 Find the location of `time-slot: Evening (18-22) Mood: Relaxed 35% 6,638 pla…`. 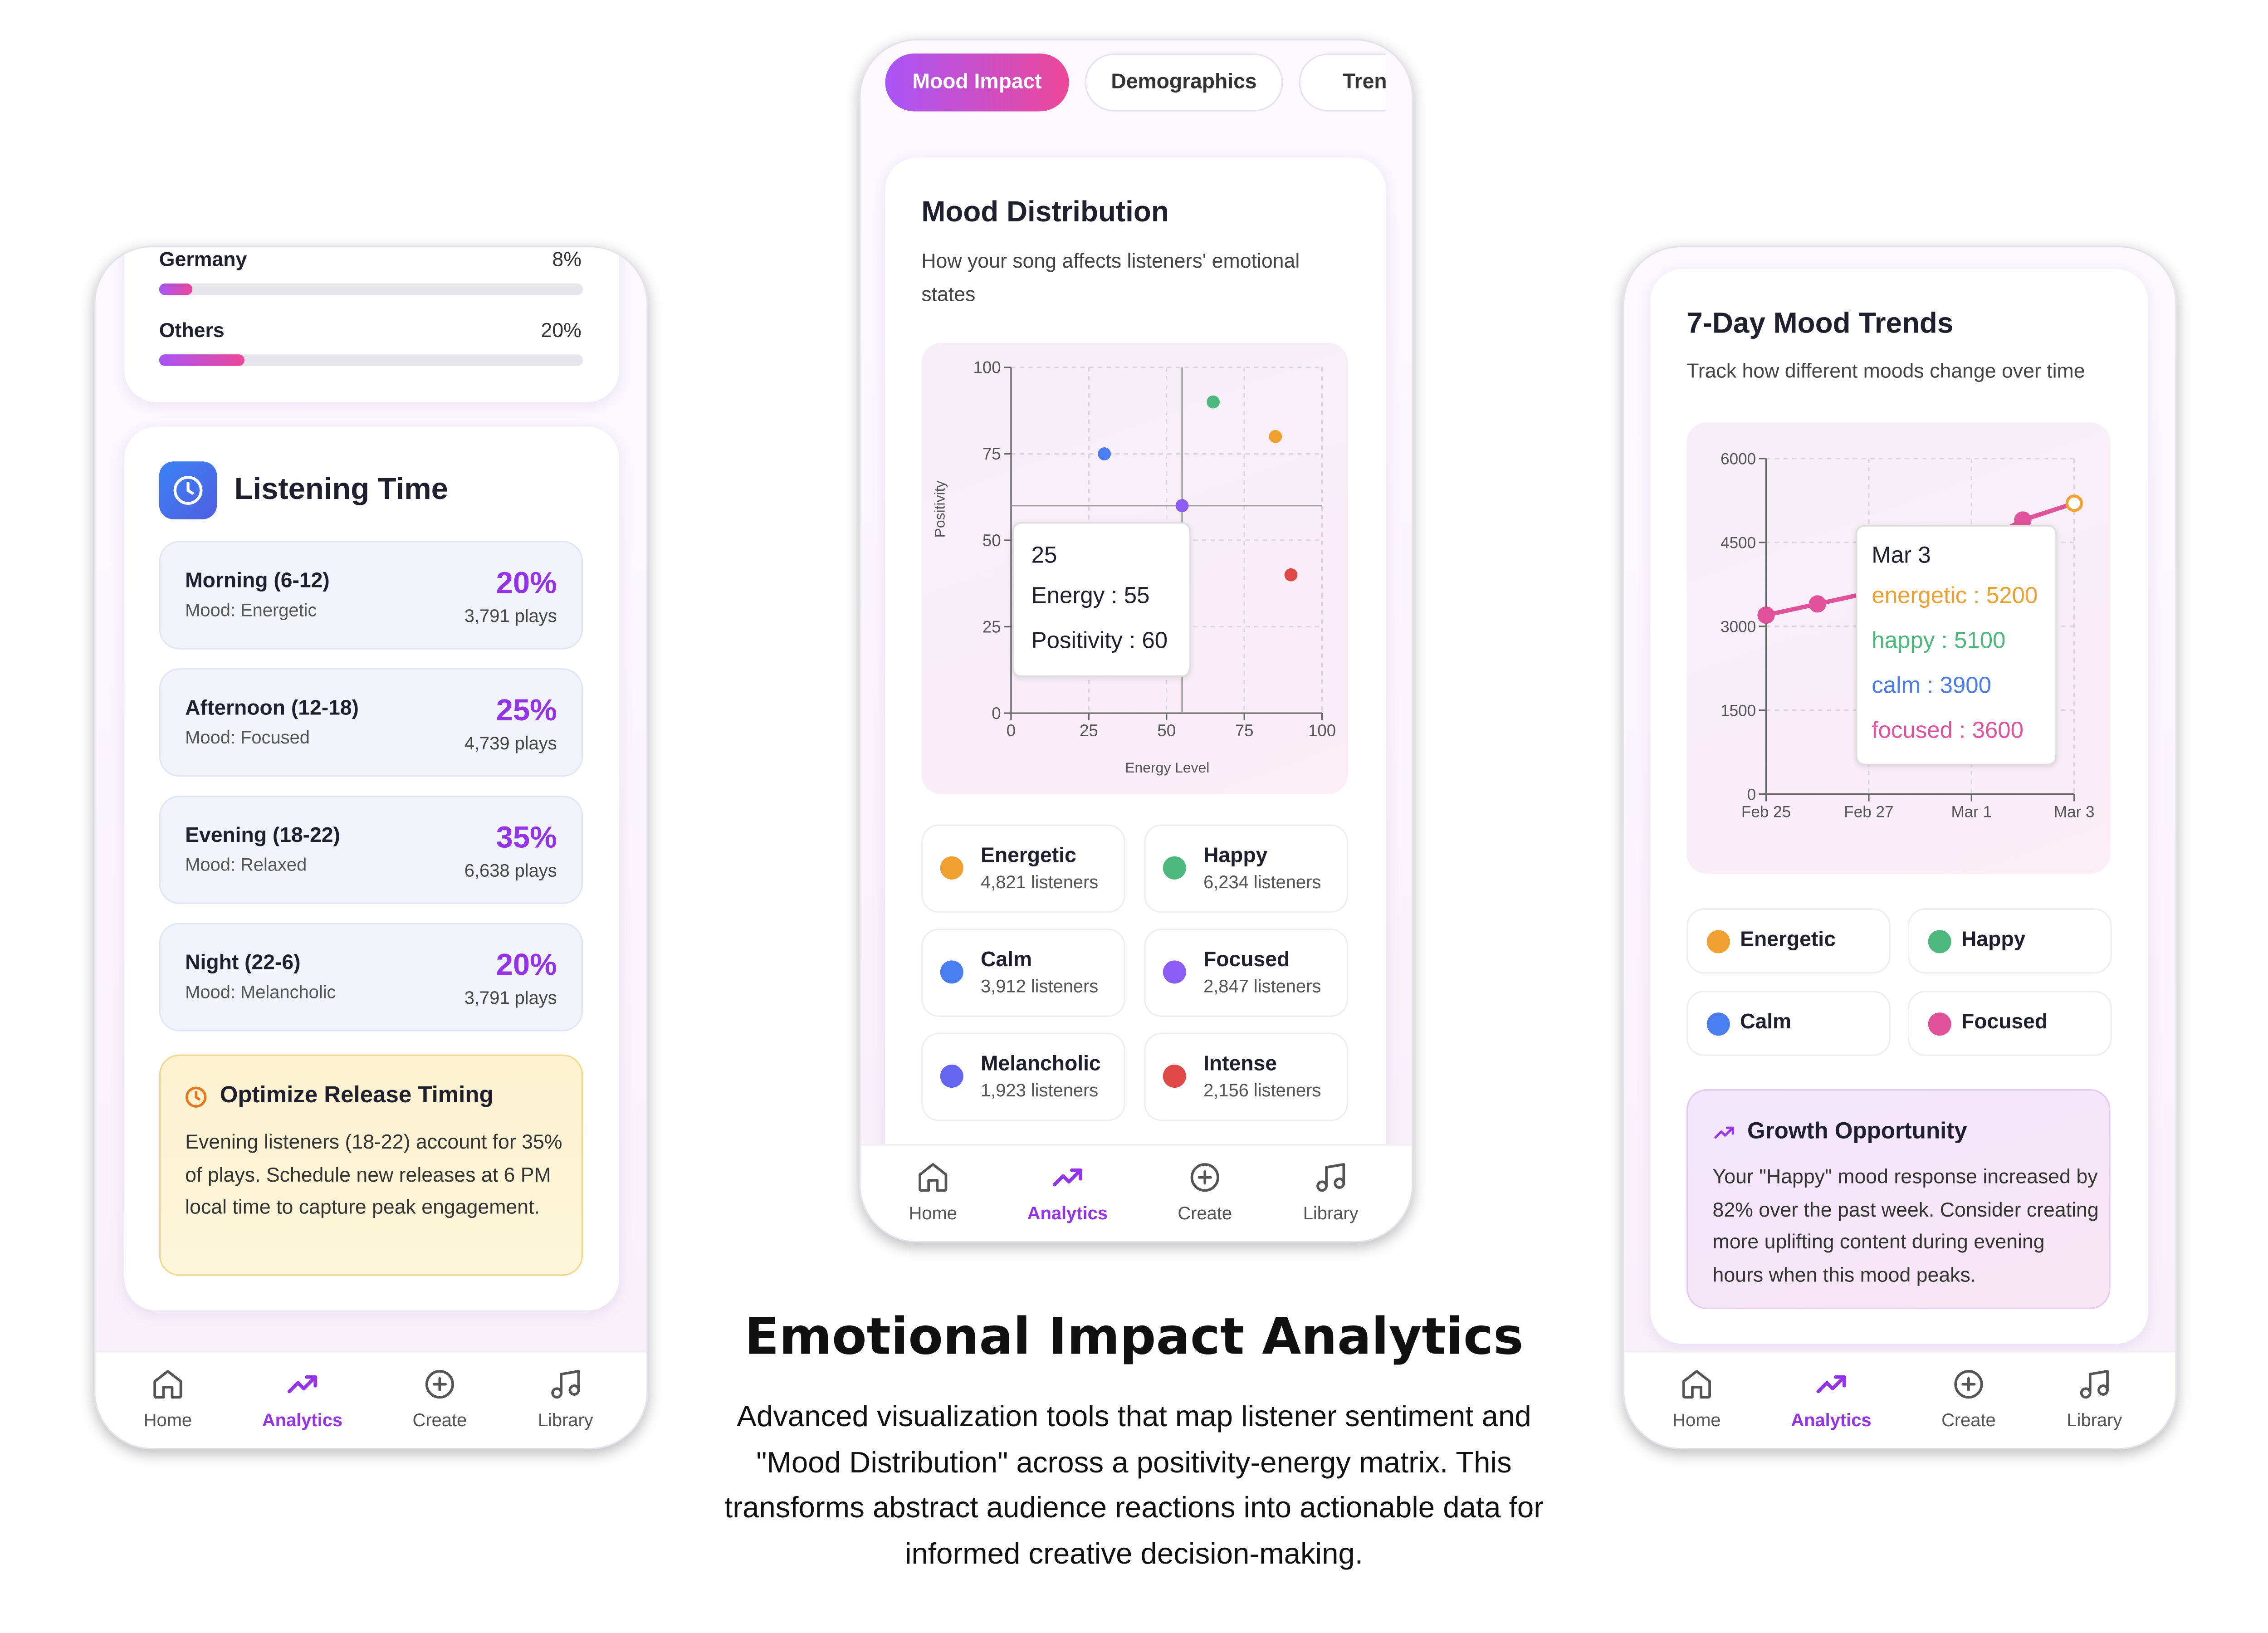

time-slot: Evening (18-22) Mood: Relaxed 35% 6,638 pla… is located at coordinates (371, 849).